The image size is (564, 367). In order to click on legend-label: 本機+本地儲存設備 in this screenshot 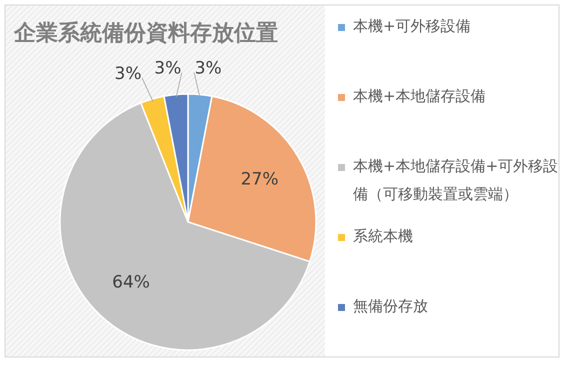, I will do `click(419, 96)`.